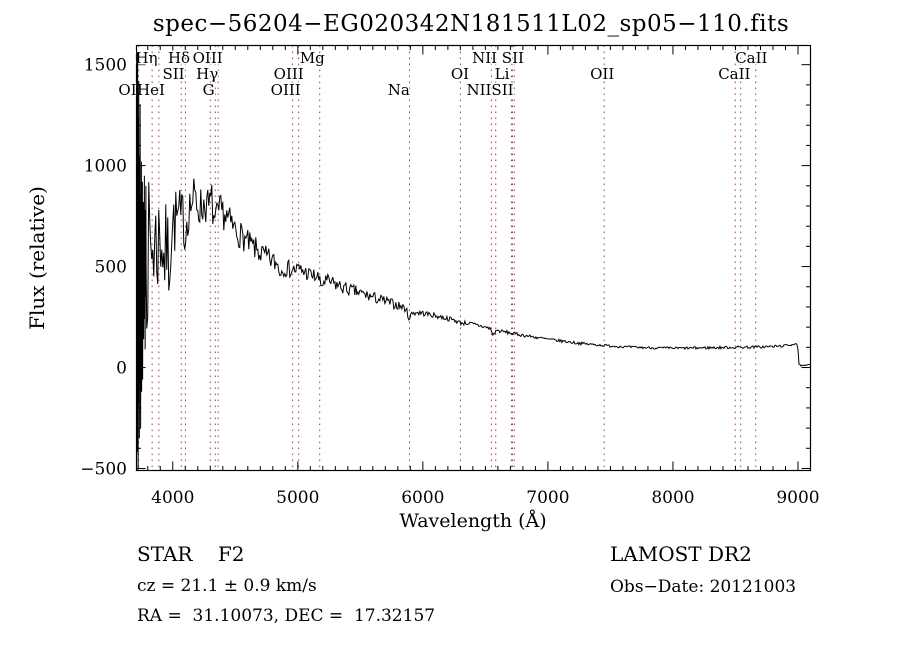  What do you see at coordinates (297, 498) in the screenshot?
I see `x-tick-label: 5000` at bounding box center [297, 498].